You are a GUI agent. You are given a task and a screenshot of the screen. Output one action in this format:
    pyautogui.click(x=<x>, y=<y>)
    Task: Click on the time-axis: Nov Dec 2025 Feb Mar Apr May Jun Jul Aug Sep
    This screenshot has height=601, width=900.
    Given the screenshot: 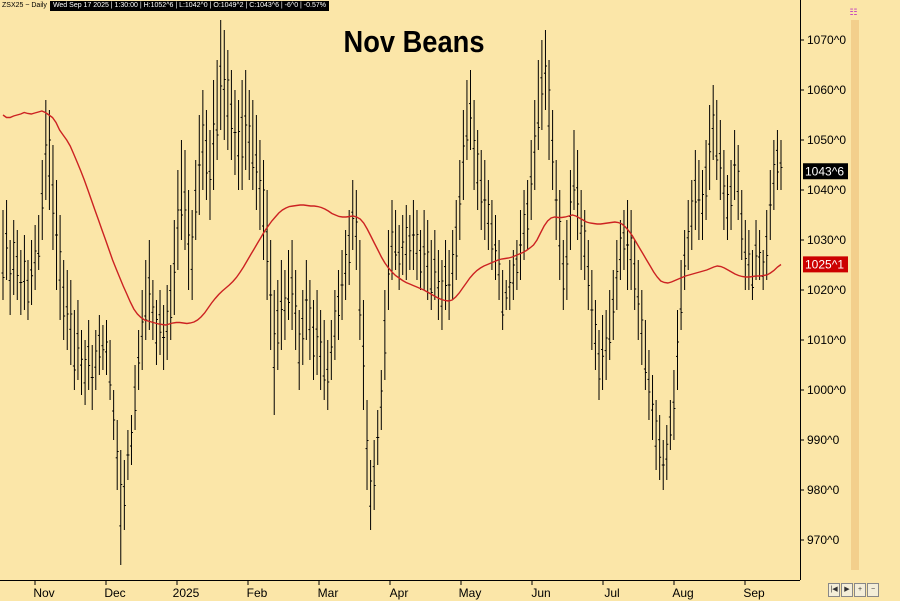 What is the action you would take?
    pyautogui.click(x=400, y=590)
    